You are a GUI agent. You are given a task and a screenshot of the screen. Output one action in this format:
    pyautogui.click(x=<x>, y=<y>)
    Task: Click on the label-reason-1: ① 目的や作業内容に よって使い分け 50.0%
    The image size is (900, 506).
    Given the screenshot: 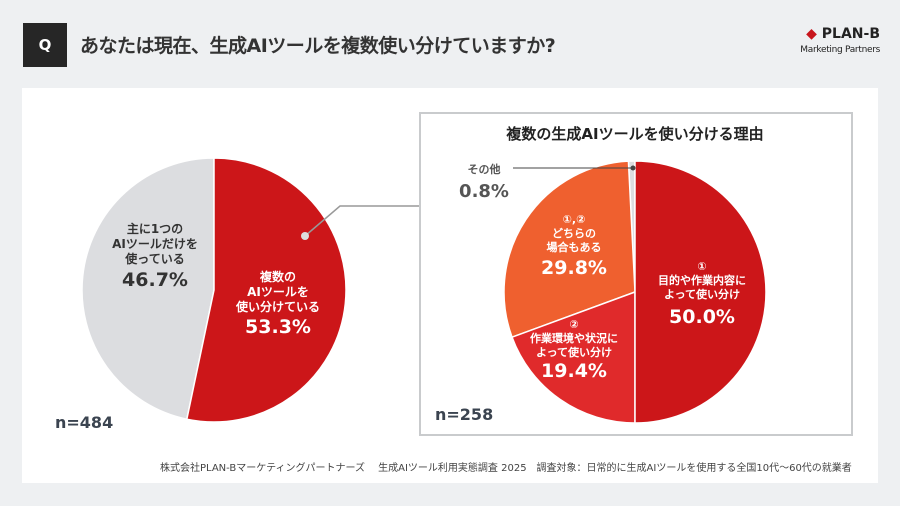 What is the action you would take?
    pyautogui.click(x=702, y=294)
    